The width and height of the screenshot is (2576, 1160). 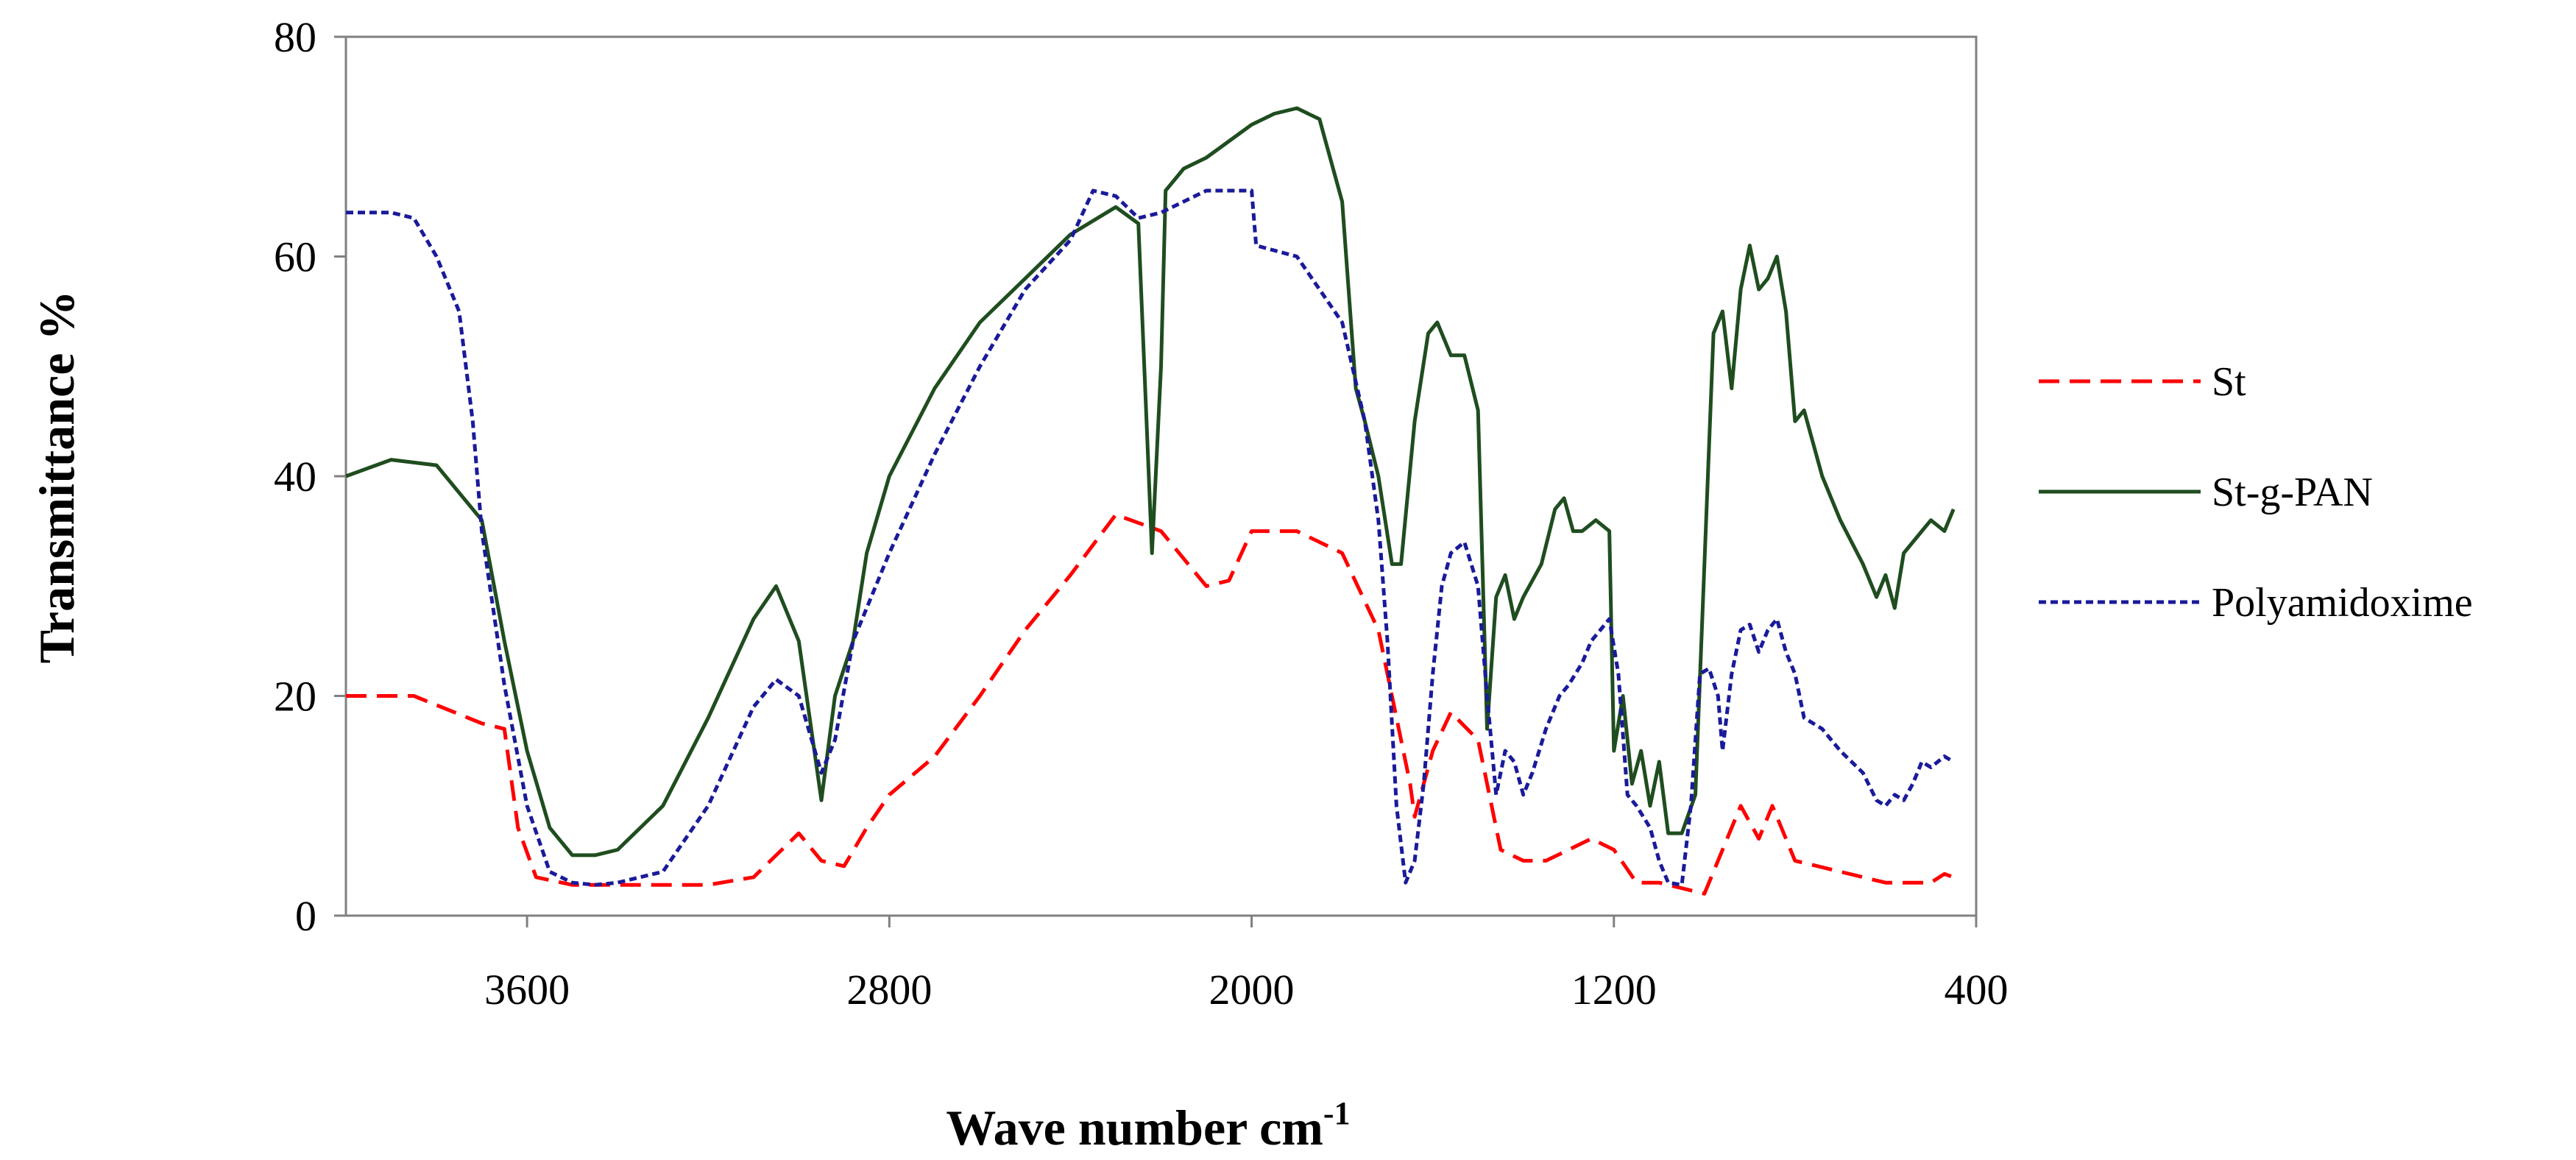 I want to click on y-axis-title: Transmittance %, so click(x=57, y=478).